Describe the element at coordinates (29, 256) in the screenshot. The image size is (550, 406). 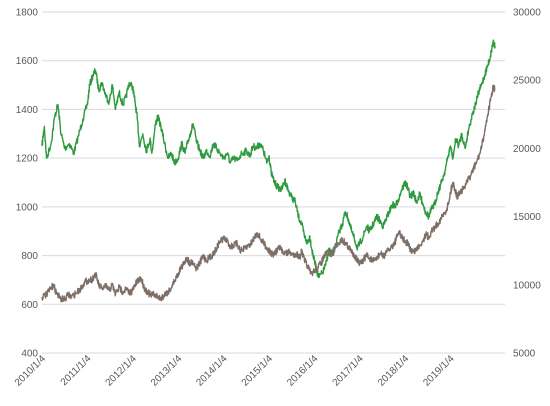
I see `y-tick-label: 800` at that location.